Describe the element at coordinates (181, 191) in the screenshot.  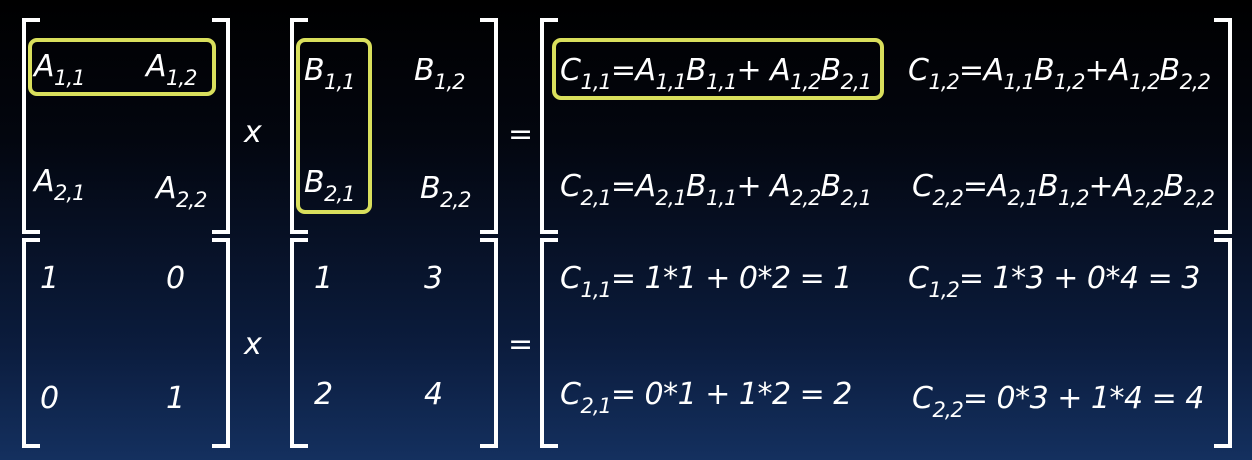
I see `a22-entry: A2,2` at that location.